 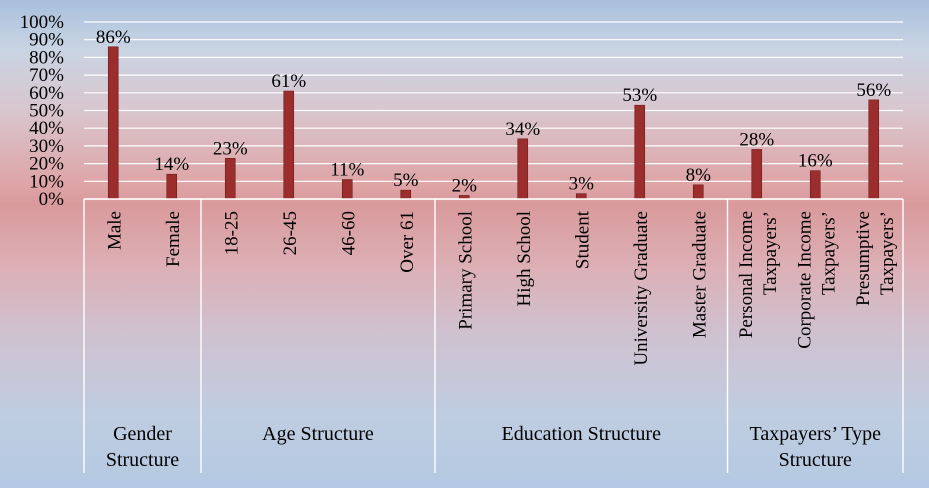 I want to click on x-tick-label-line: University Graduate, so click(x=641, y=288).